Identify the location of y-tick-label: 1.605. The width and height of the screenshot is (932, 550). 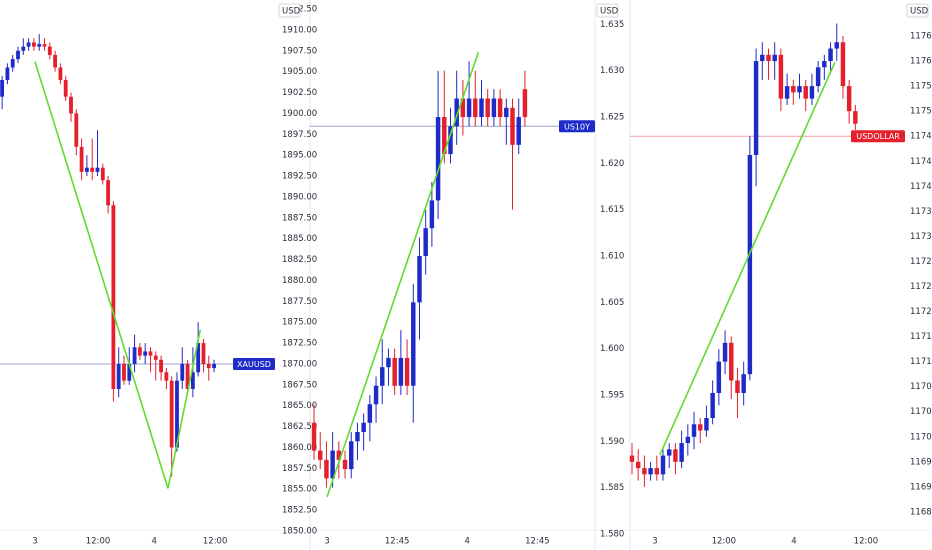
(612, 303).